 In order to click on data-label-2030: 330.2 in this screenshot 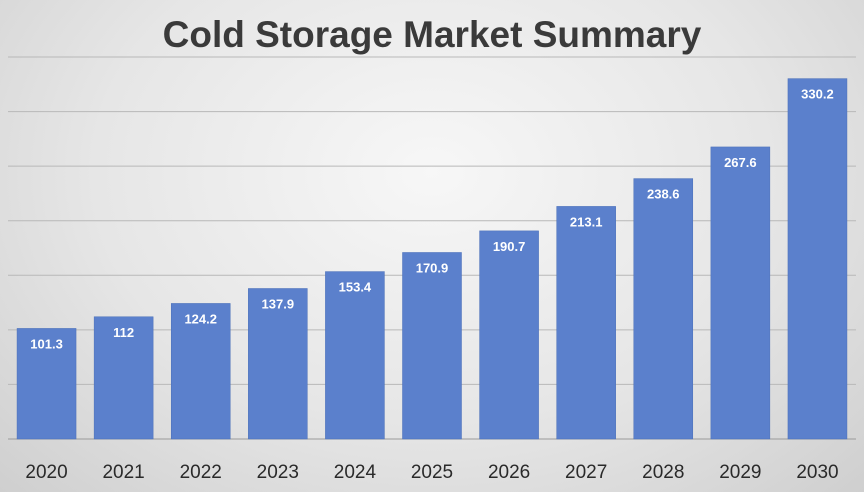, I will do `click(817, 94)`.